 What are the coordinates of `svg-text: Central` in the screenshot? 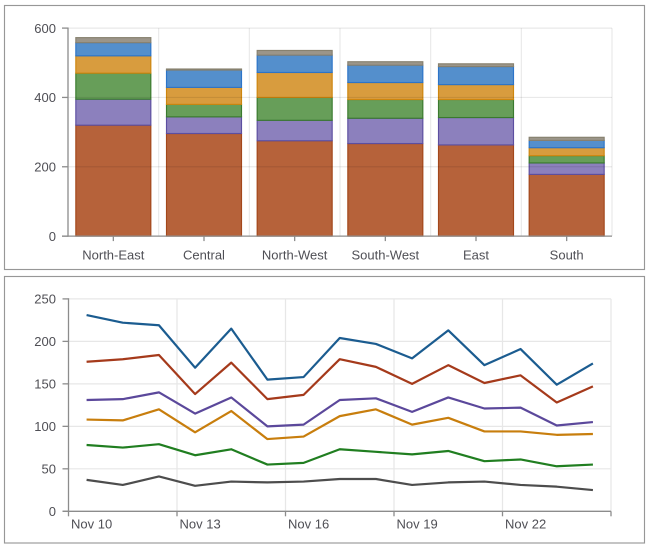 It's located at (204, 255).